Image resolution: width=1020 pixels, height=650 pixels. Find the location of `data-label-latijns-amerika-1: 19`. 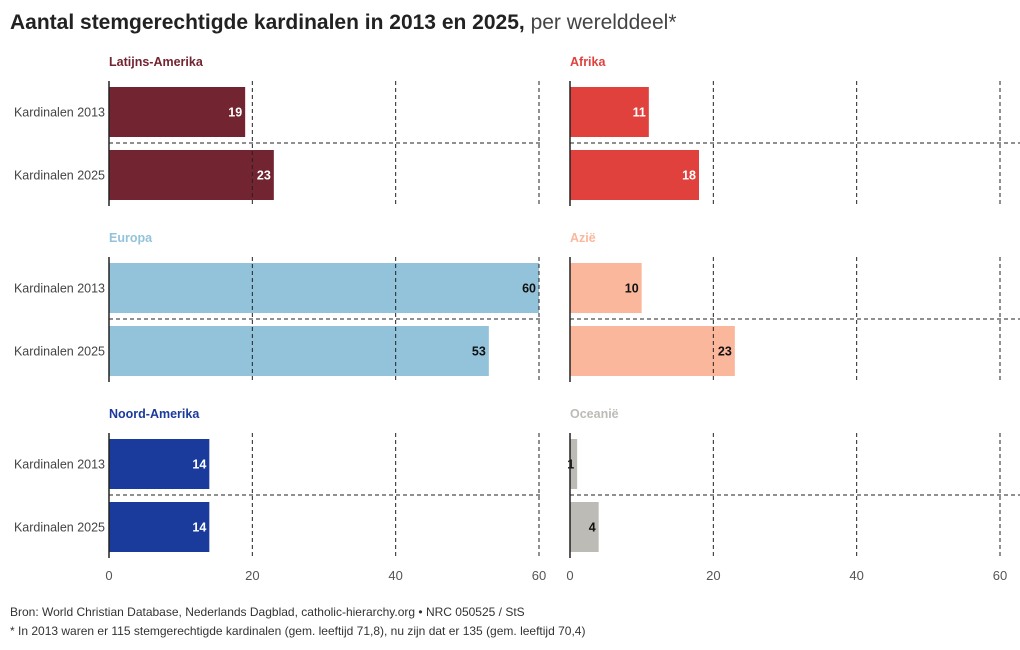

data-label-latijns-amerika-1: 19 is located at coordinates (235, 113).